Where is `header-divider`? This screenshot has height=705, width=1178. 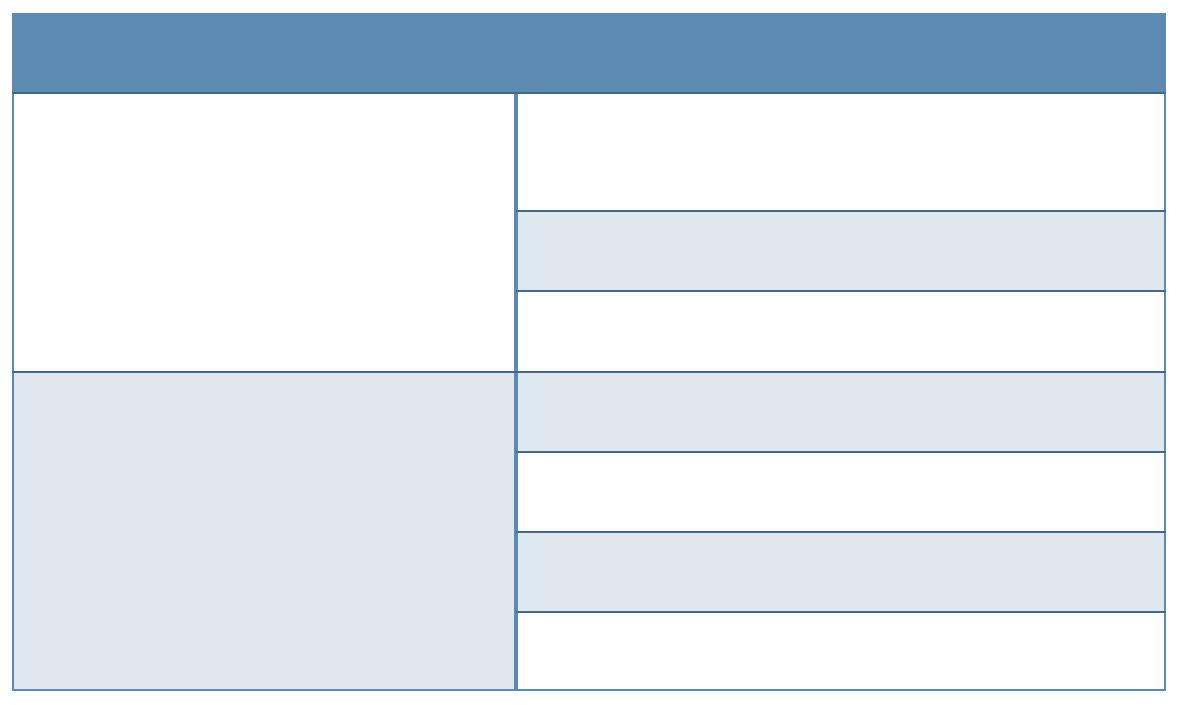 header-divider is located at coordinates (589, 93).